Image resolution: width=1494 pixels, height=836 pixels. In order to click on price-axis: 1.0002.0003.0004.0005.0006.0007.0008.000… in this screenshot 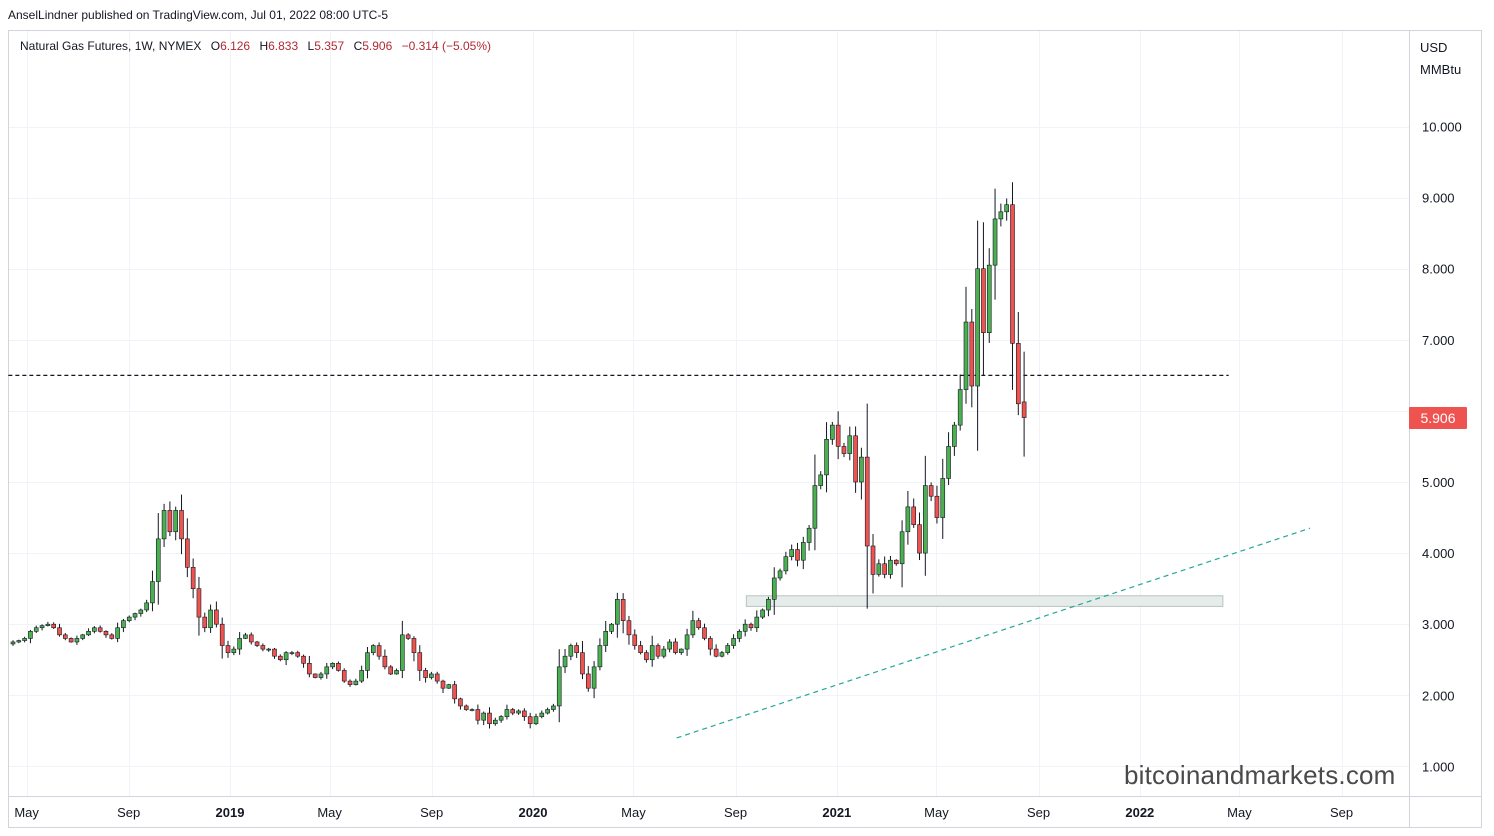, I will do `click(1442, 447)`.